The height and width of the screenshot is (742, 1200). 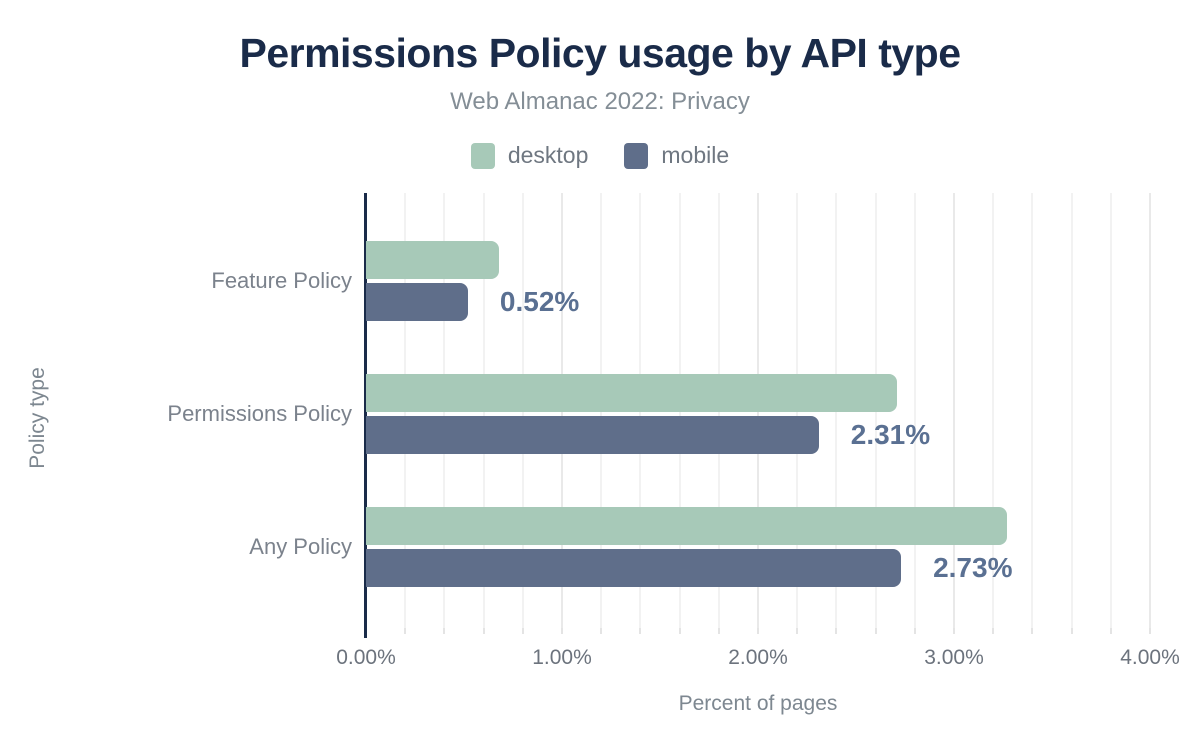 What do you see at coordinates (281, 280) in the screenshot?
I see `category-label-feature-policy: Feature Policy` at bounding box center [281, 280].